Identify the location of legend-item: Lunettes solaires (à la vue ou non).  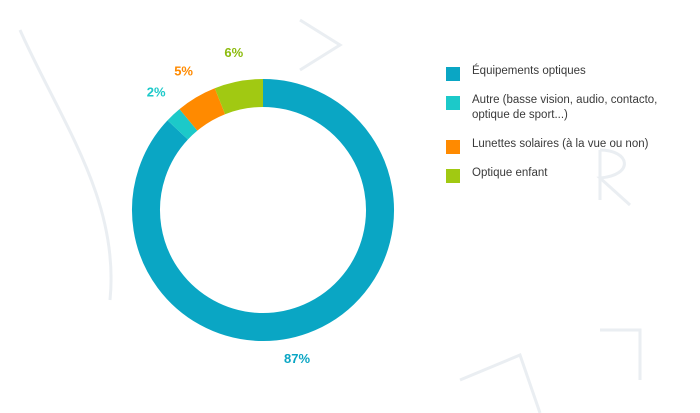
(571, 145).